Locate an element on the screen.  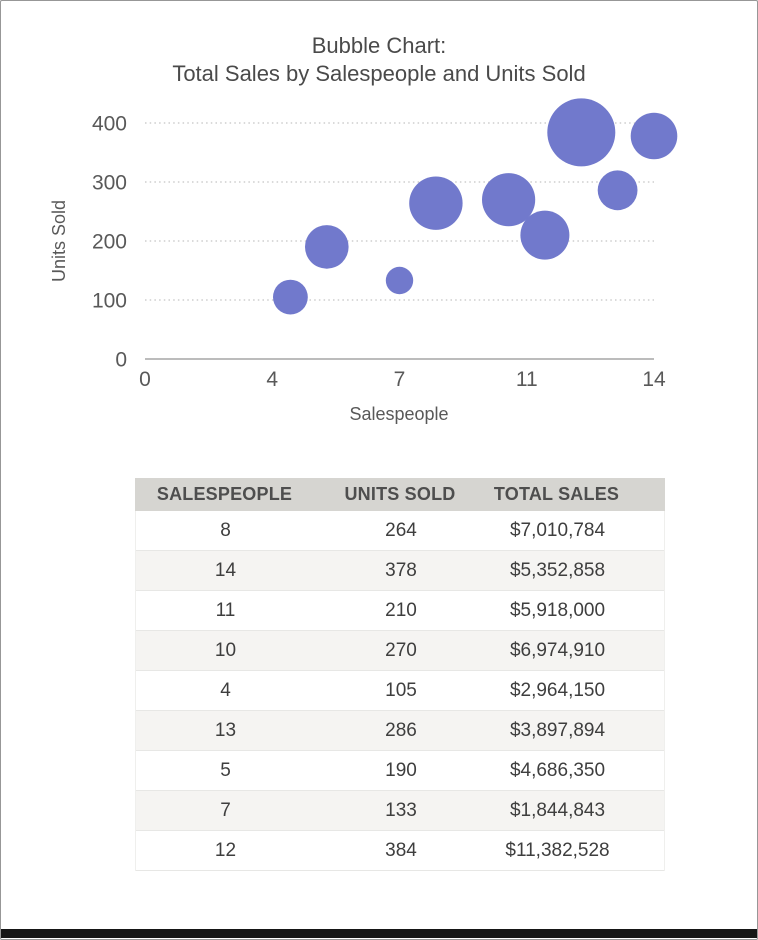
table-cell: 12 is located at coordinates (225, 850).